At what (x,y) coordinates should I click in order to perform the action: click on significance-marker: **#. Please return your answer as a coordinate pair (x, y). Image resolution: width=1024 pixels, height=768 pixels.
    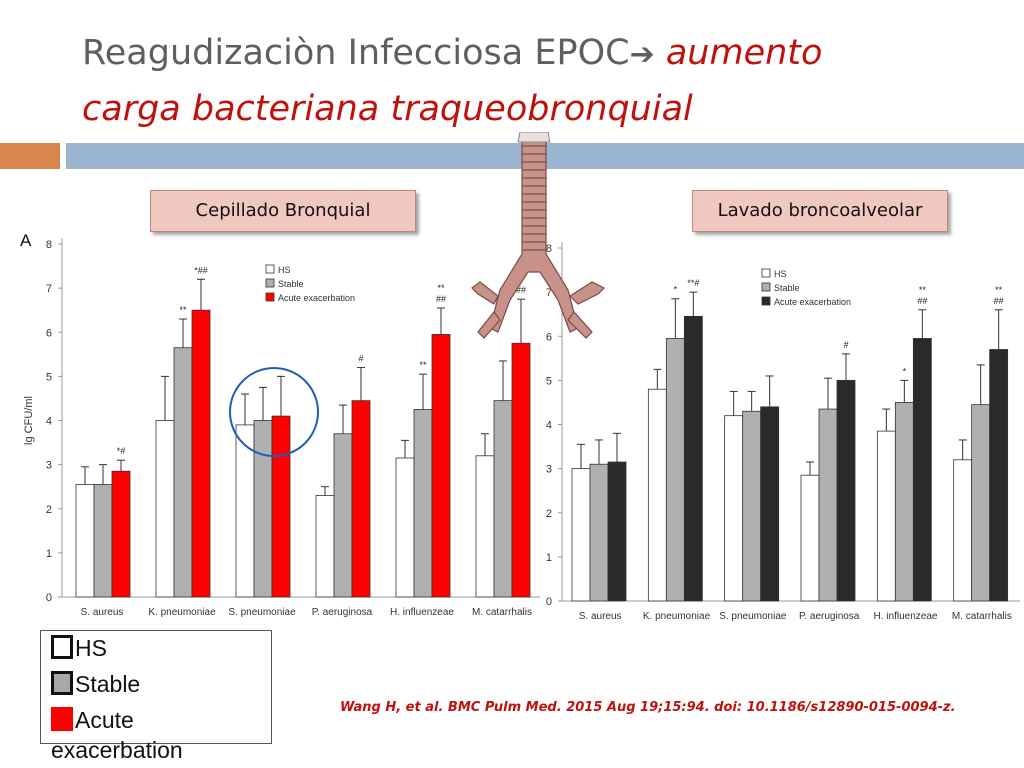
    Looking at the image, I should click on (693, 283).